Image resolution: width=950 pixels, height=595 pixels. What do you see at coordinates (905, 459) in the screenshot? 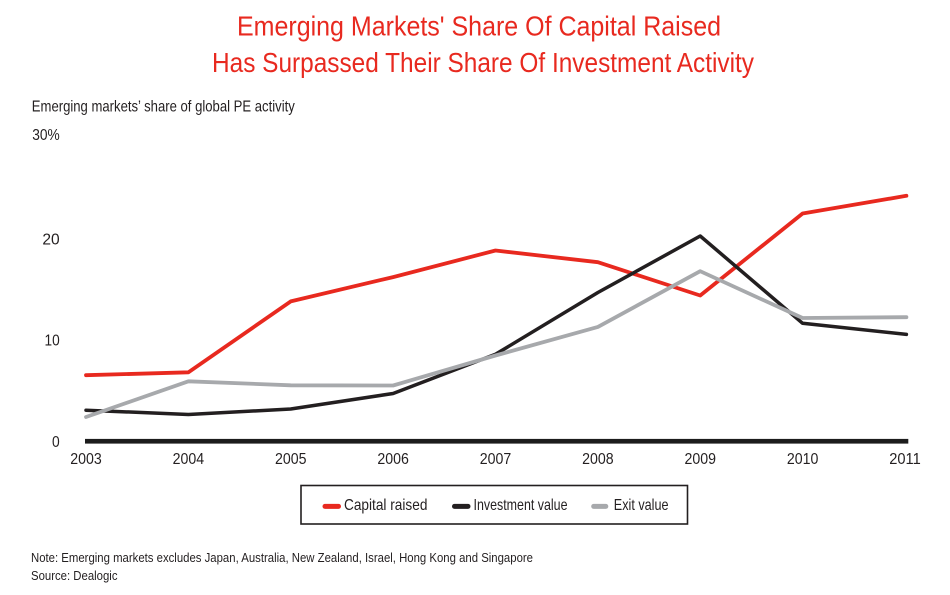
I see `svg-text: 2011` at bounding box center [905, 459].